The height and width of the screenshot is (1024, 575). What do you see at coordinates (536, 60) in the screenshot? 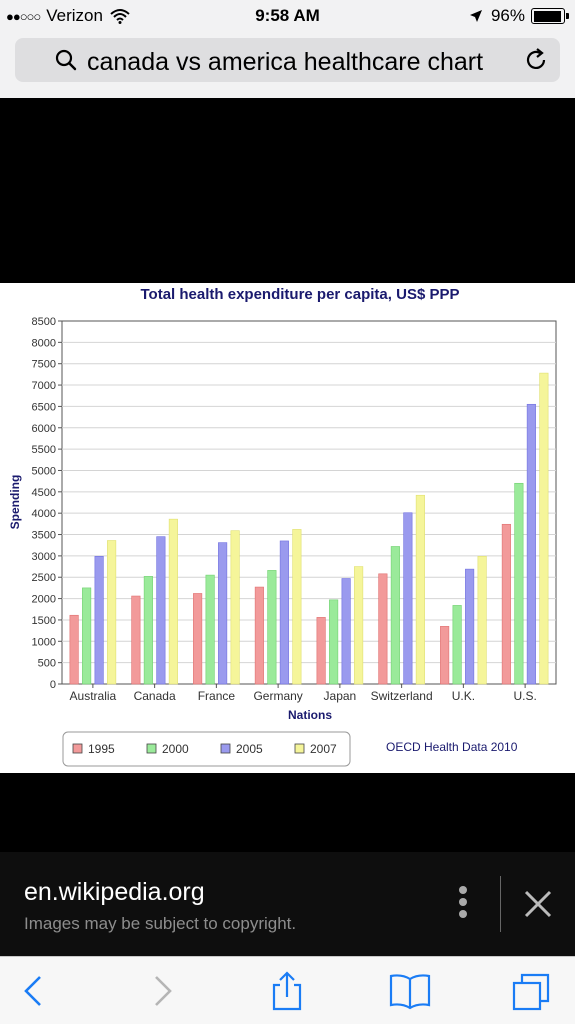
I see `reload-icon` at bounding box center [536, 60].